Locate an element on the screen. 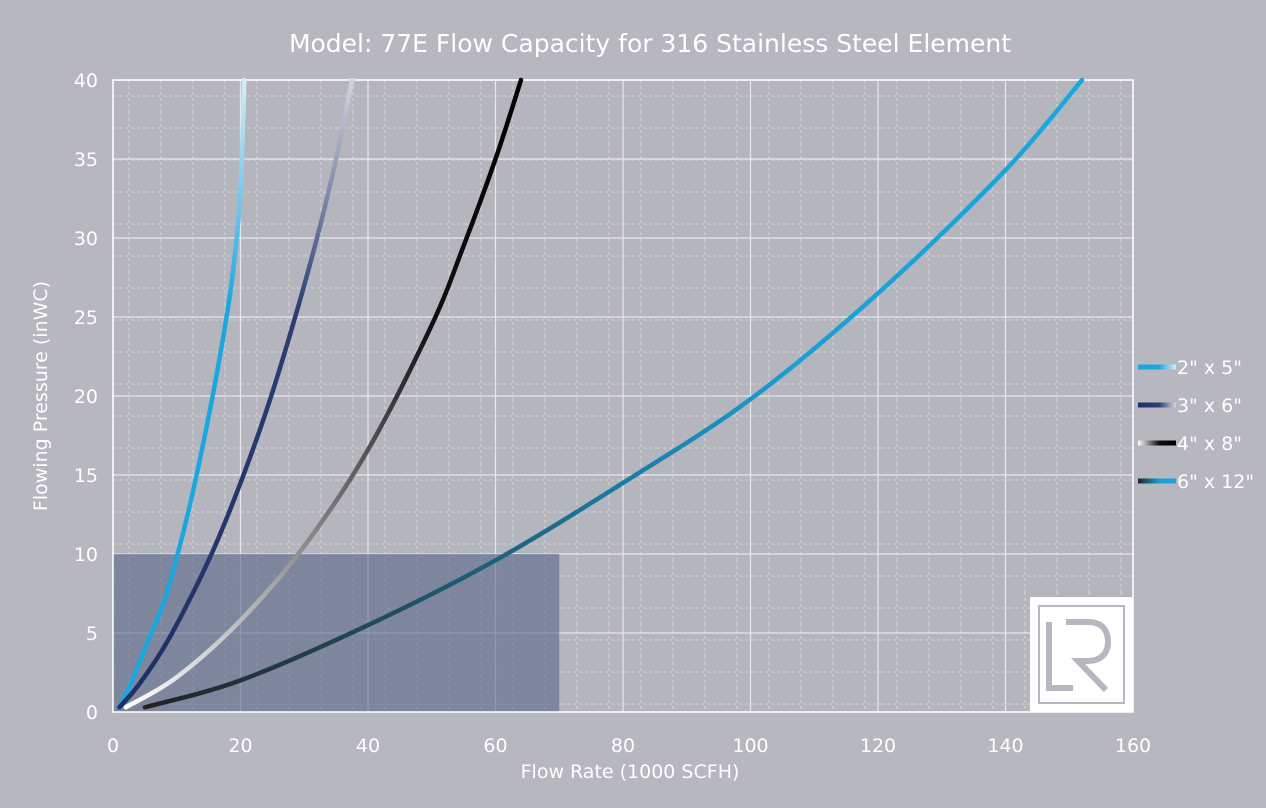  x-tick-label-0: 0 is located at coordinates (113, 746).